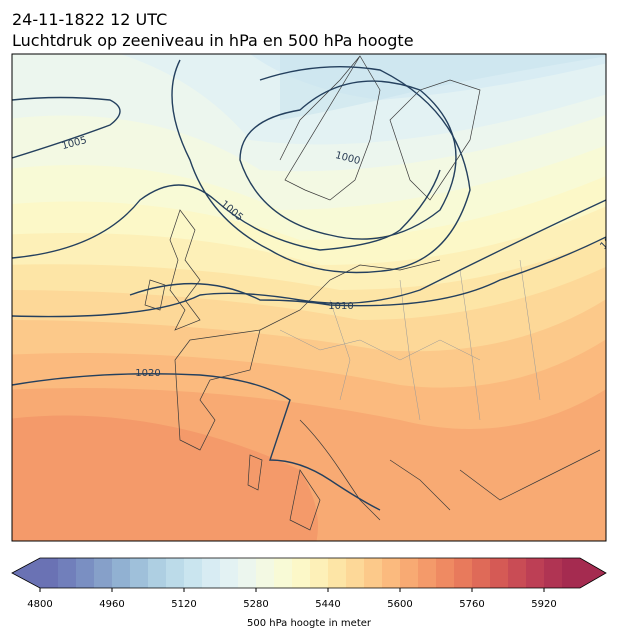 The image size is (618, 643). I want to click on colorbar-tick-label: 5920, so click(543, 604).